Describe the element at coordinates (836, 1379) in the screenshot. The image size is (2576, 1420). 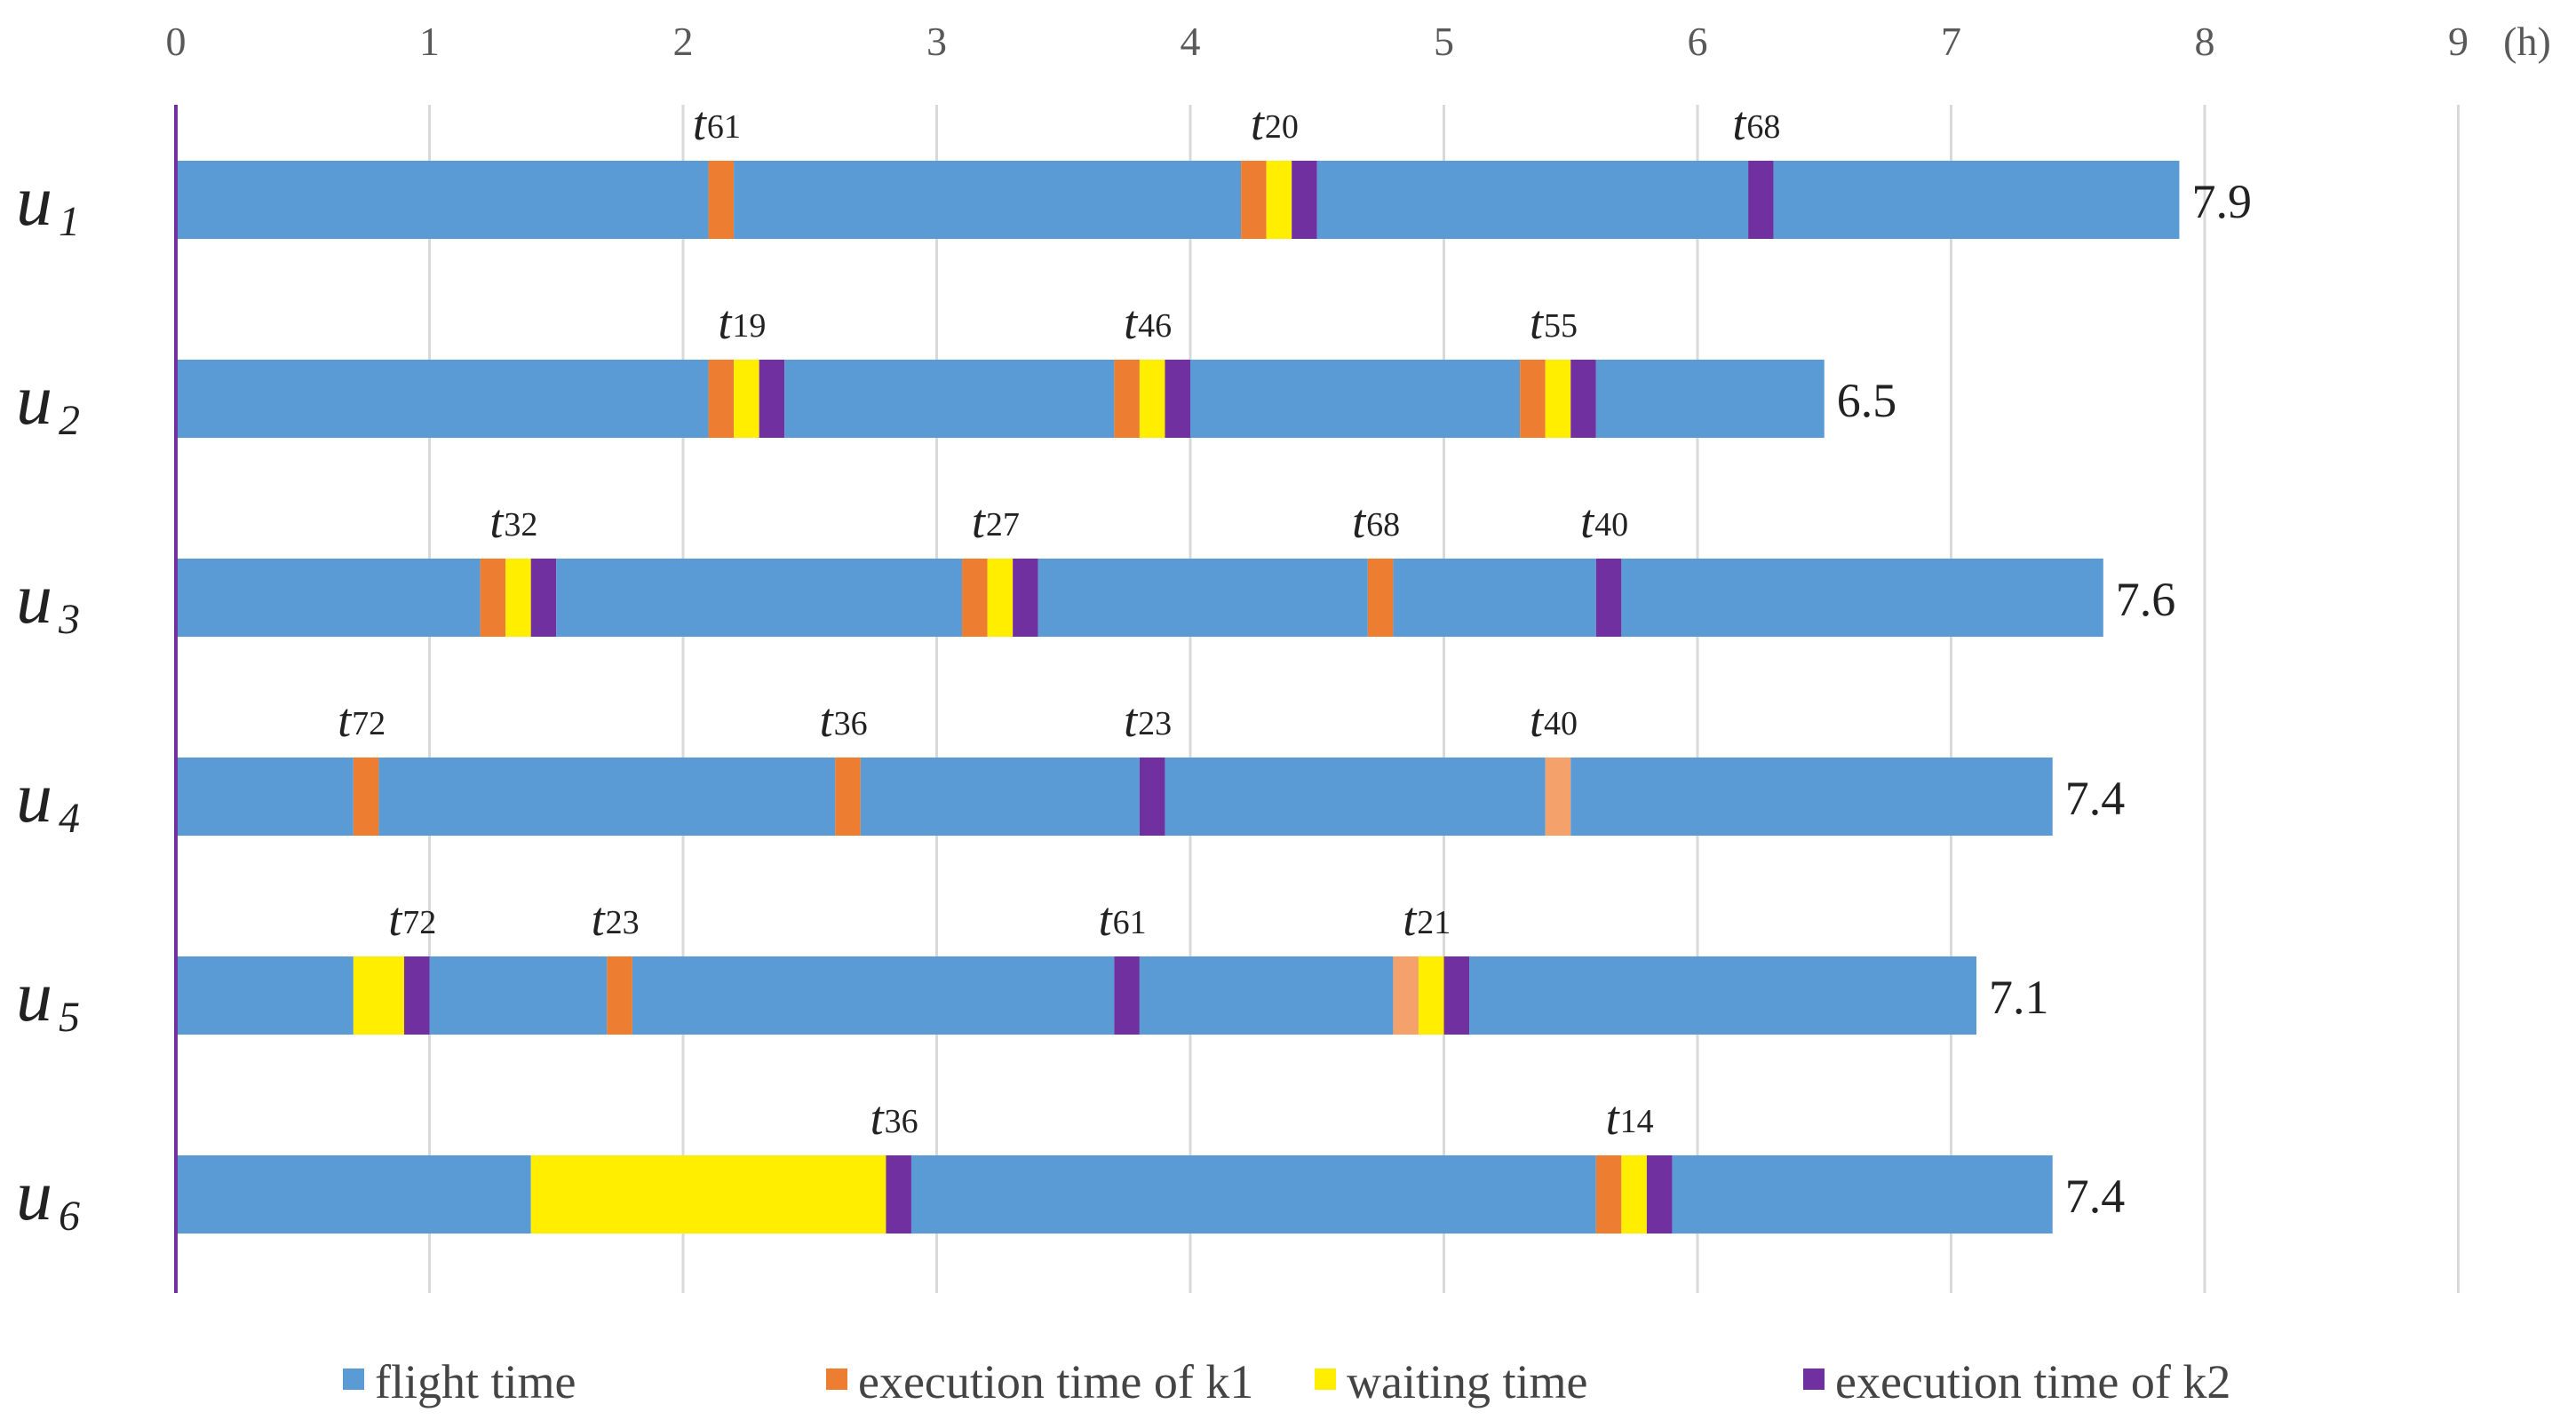
I see `legend-swatch-exec1` at that location.